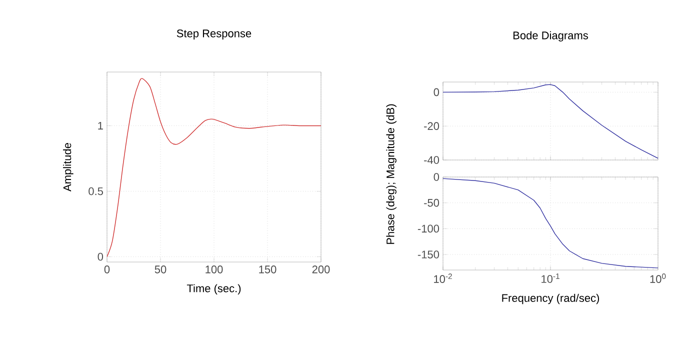  Describe the element at coordinates (96, 191) in the screenshot. I see `y-tick-label: 0.5` at that location.